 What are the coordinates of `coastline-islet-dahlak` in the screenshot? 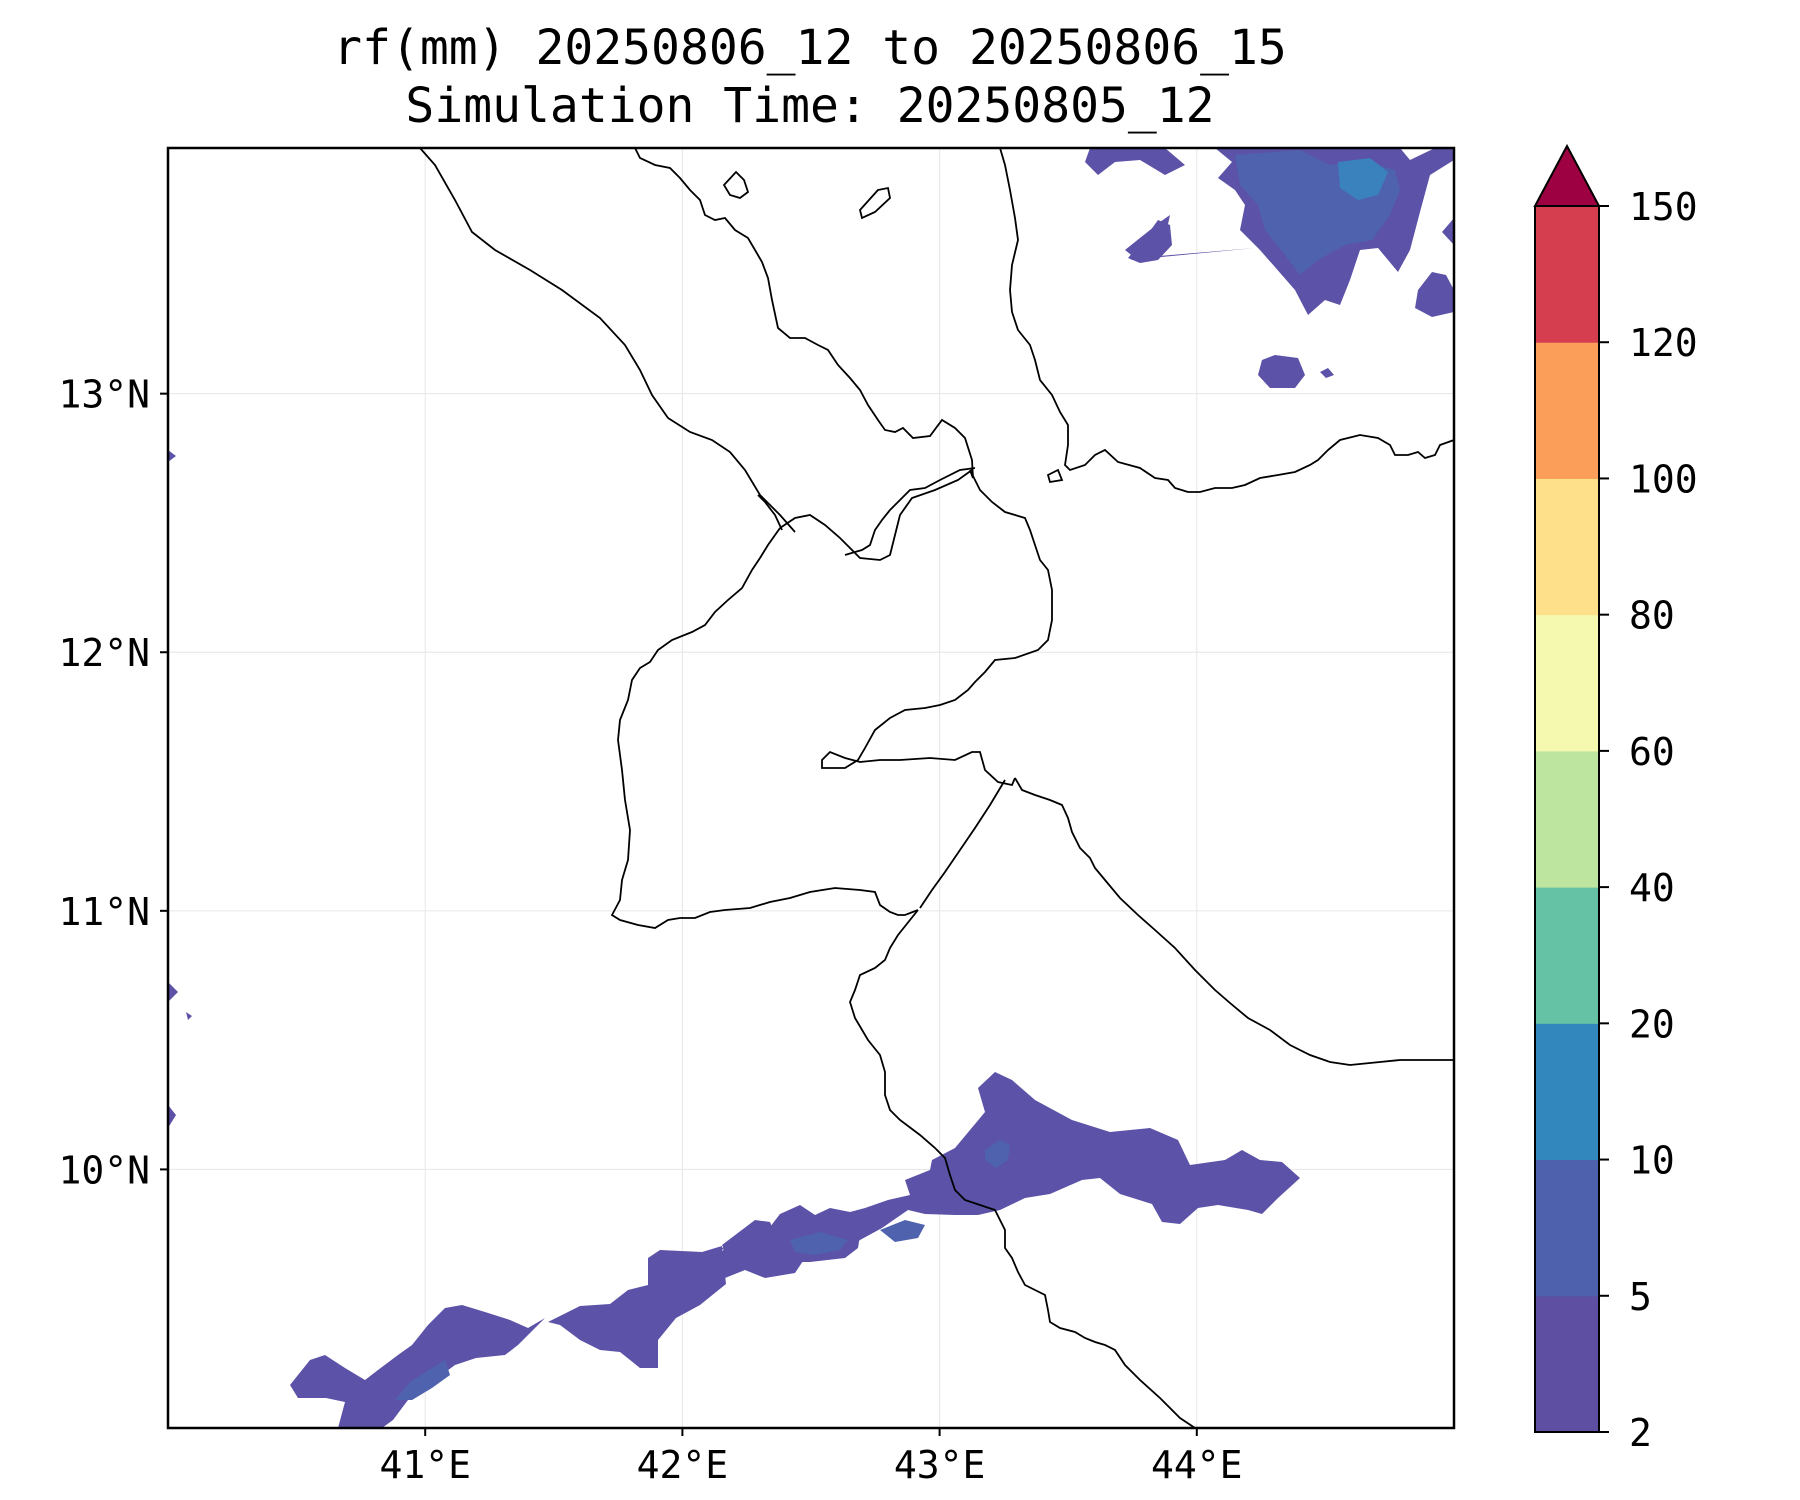 It's located at (875, 203).